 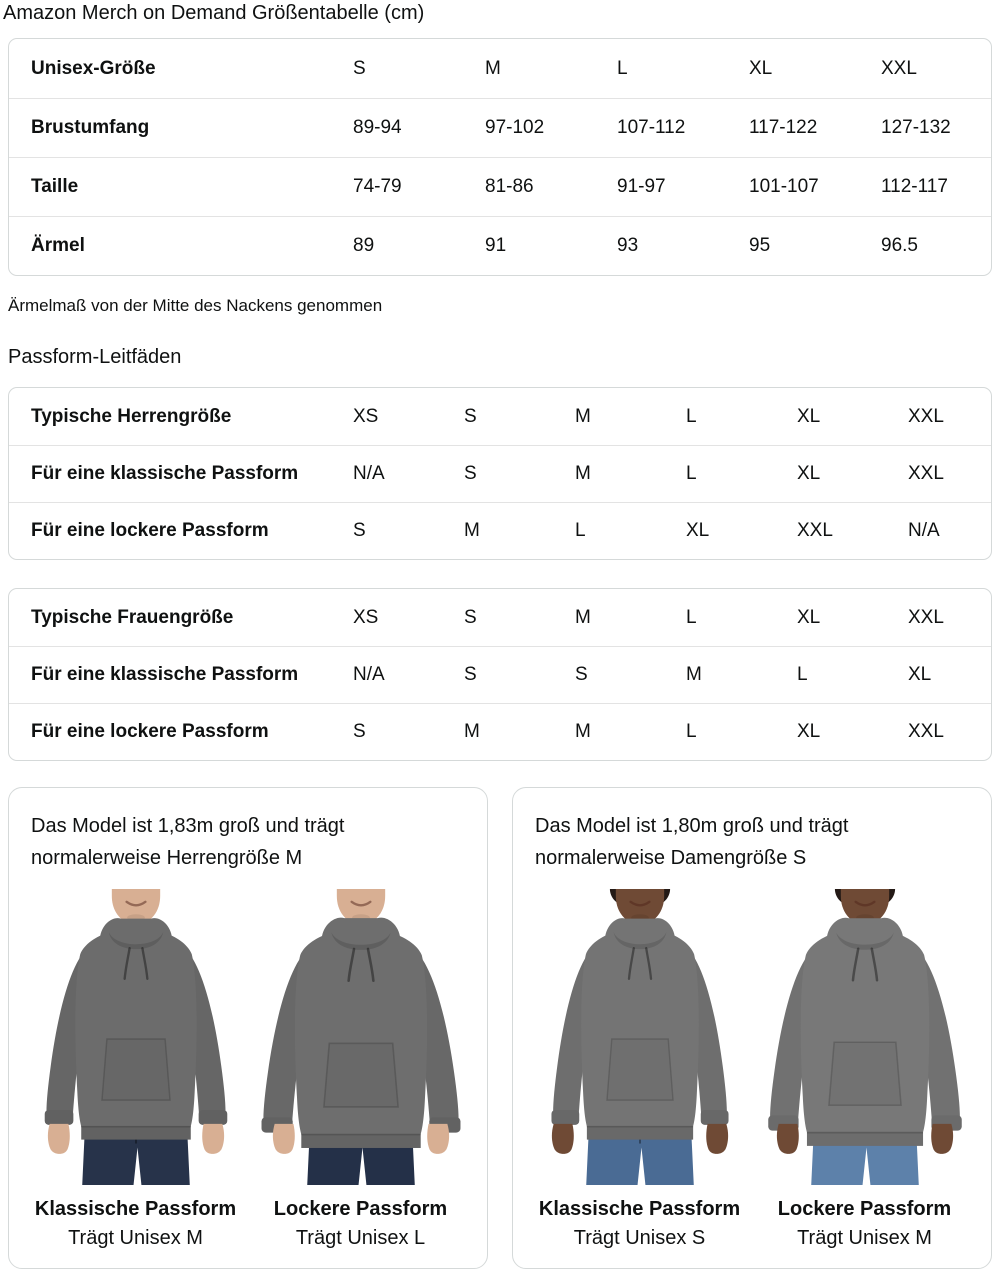 What do you see at coordinates (639, 1238) in the screenshot?
I see `worn-size-label: Trägt Unisex S` at bounding box center [639, 1238].